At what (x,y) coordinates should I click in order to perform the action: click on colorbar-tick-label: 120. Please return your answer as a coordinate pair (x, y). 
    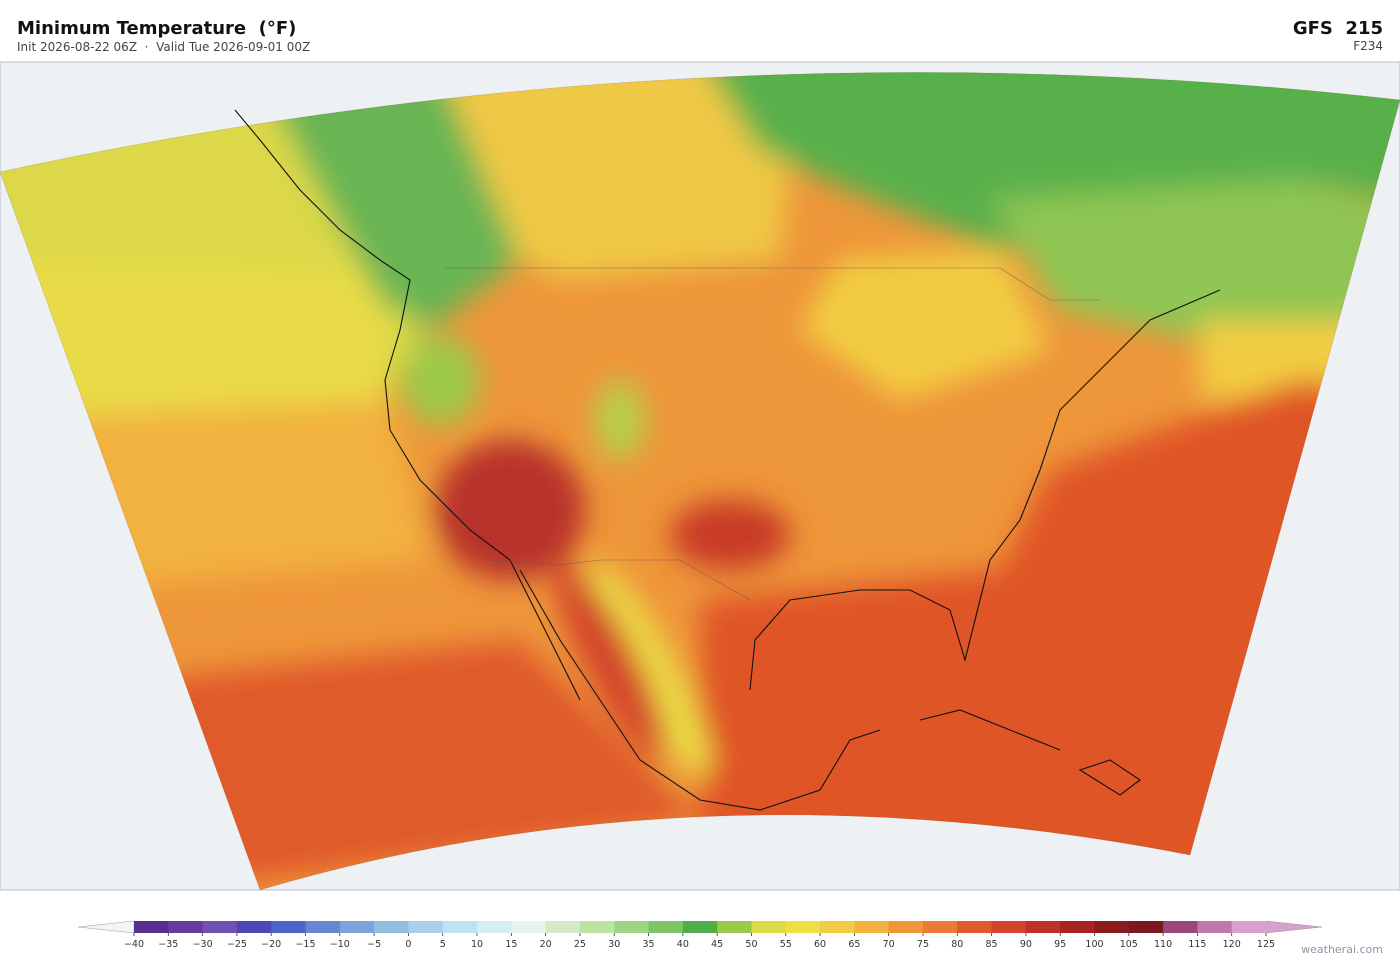
    Looking at the image, I should click on (1232, 944).